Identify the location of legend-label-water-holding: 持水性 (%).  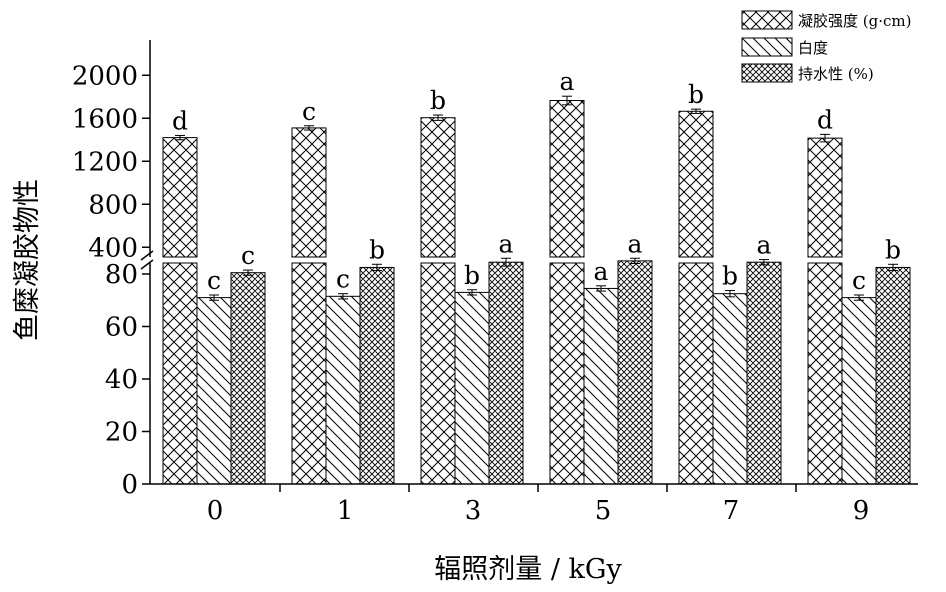
(836, 74).